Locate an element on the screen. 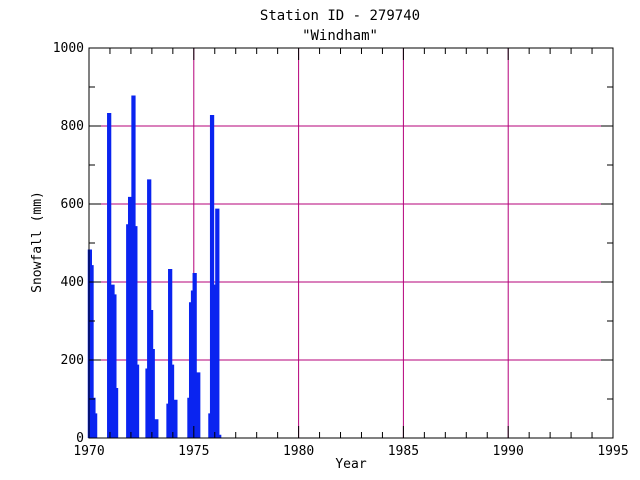  y-axis-label: Snowfall (mm) is located at coordinates (37, 242).